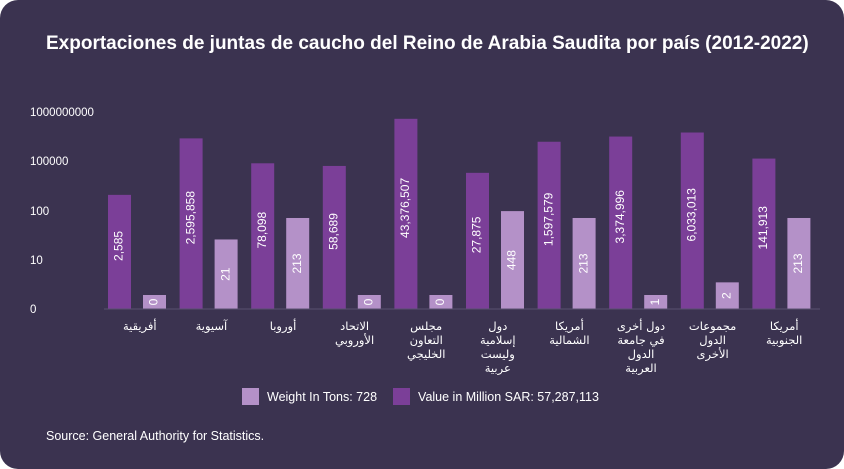 This screenshot has height=469, width=844. I want to click on legend-item-value: Value in Million SAR: 57,287,113, so click(496, 396).